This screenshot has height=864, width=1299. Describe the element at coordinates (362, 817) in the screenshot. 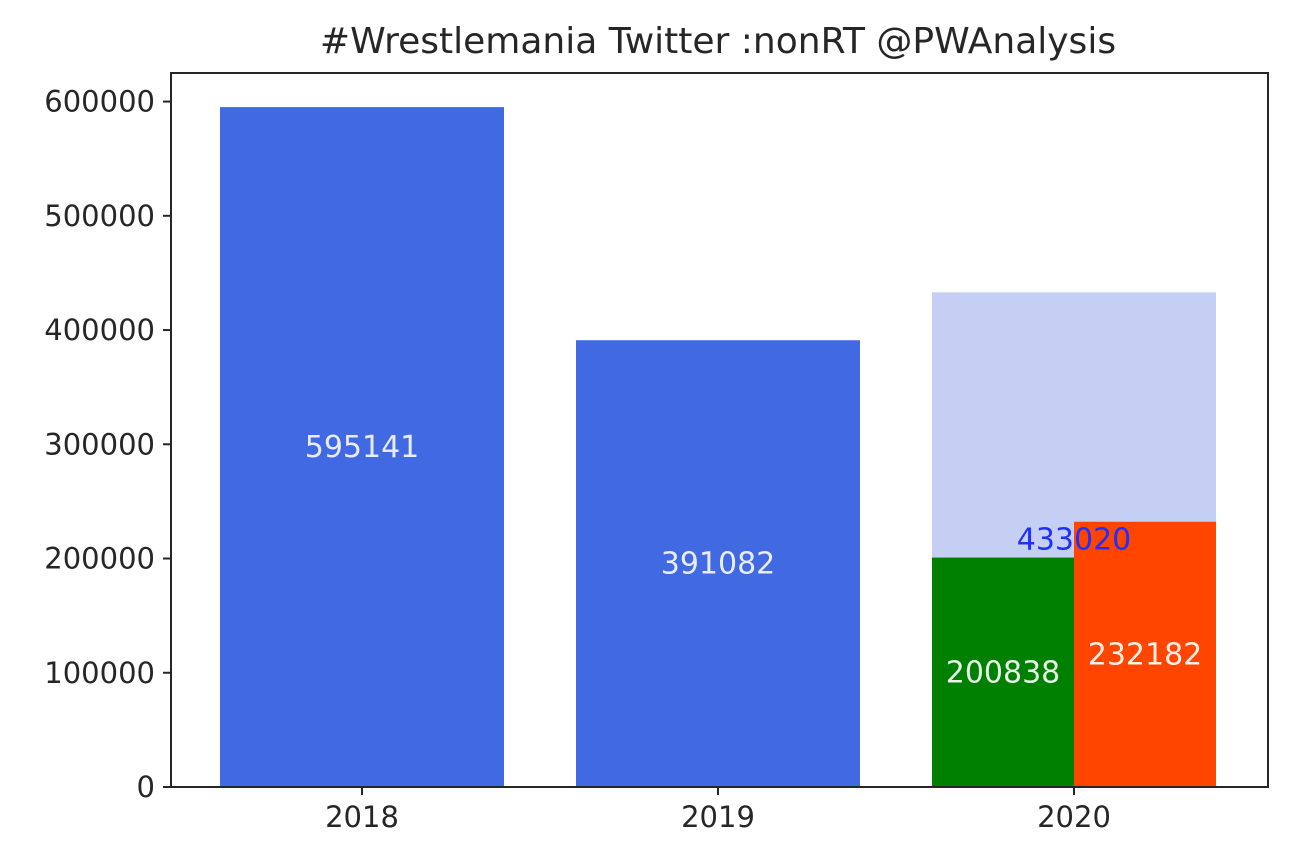

I see `x-tick-label: 2018` at that location.